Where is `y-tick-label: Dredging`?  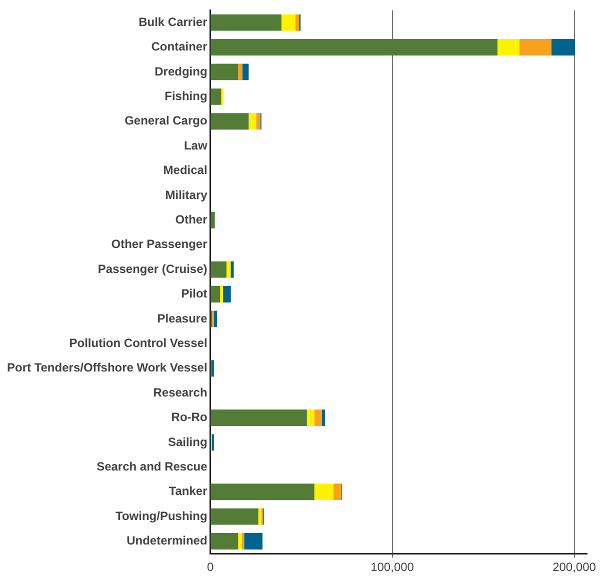
y-tick-label: Dredging is located at coordinates (181, 71).